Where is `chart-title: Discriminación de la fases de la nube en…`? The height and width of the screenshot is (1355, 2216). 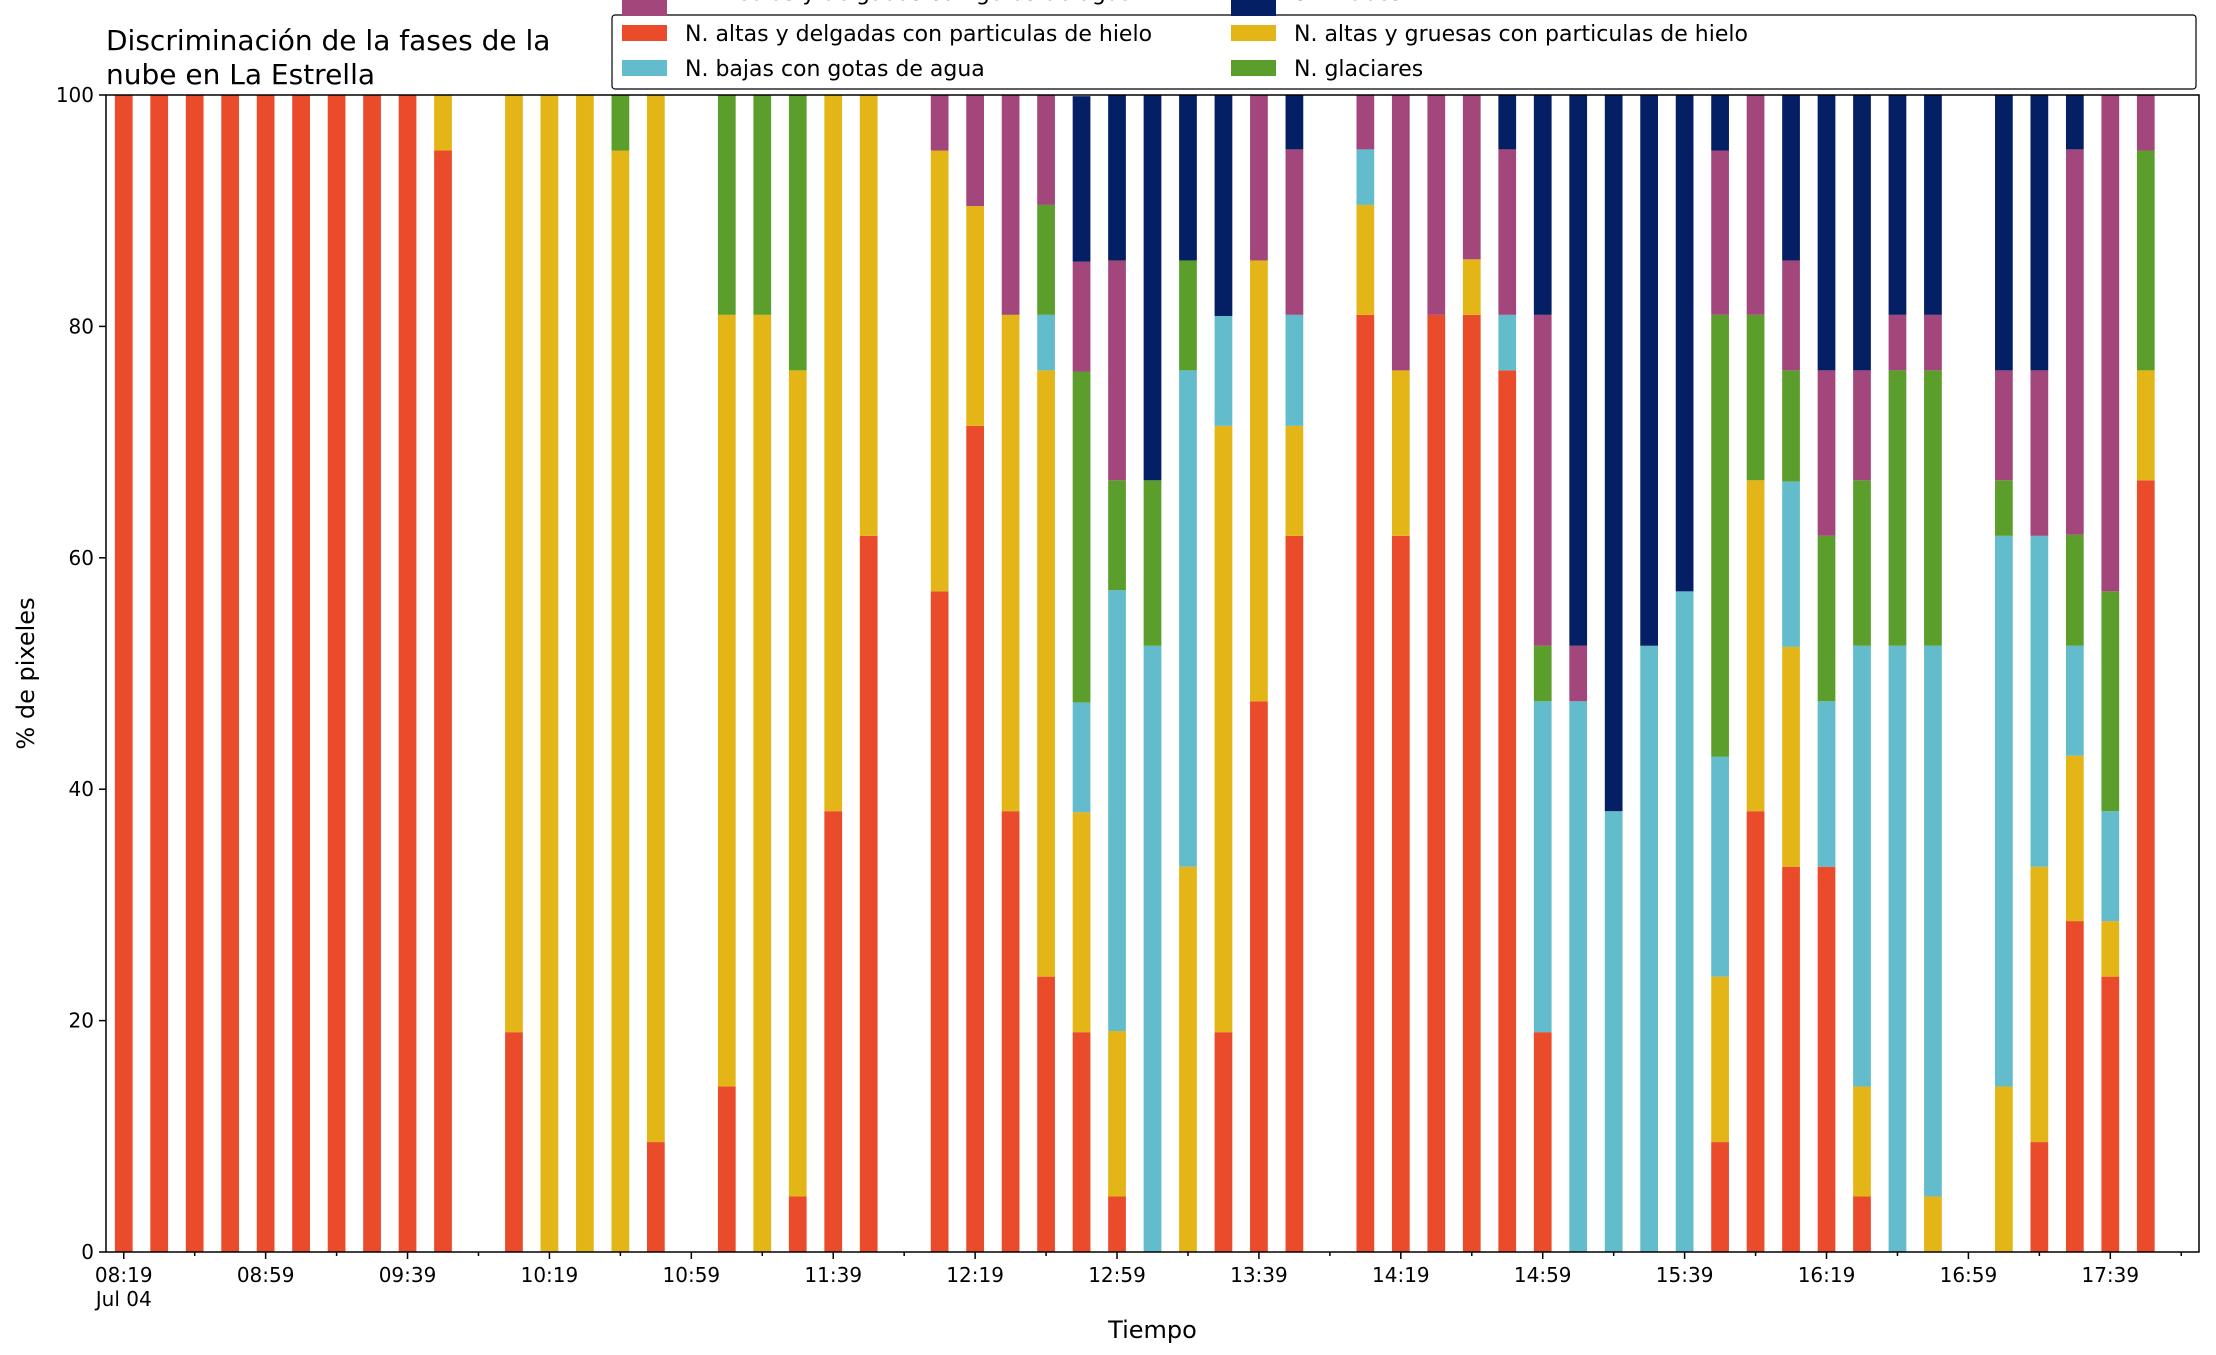 chart-title: Discriminación de la fases de la nube en… is located at coordinates (328, 57).